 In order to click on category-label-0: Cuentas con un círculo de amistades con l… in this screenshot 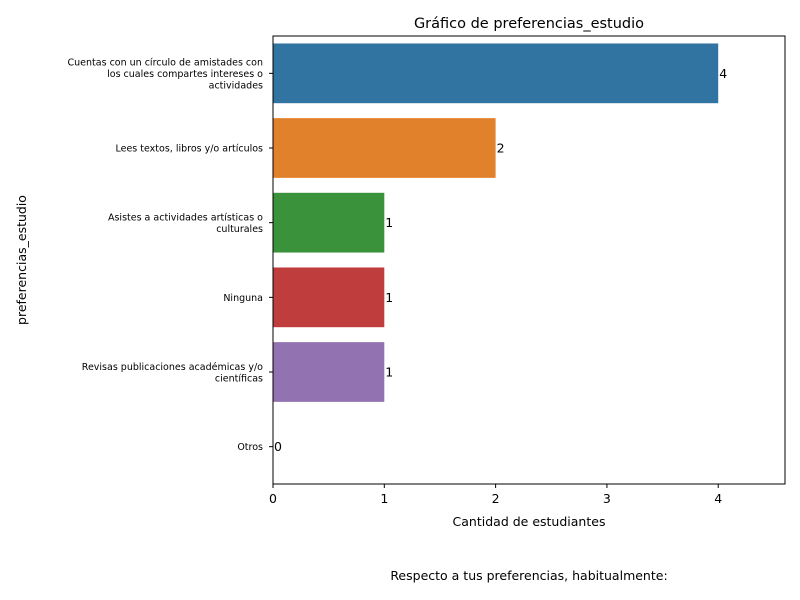, I will do `click(166, 74)`.